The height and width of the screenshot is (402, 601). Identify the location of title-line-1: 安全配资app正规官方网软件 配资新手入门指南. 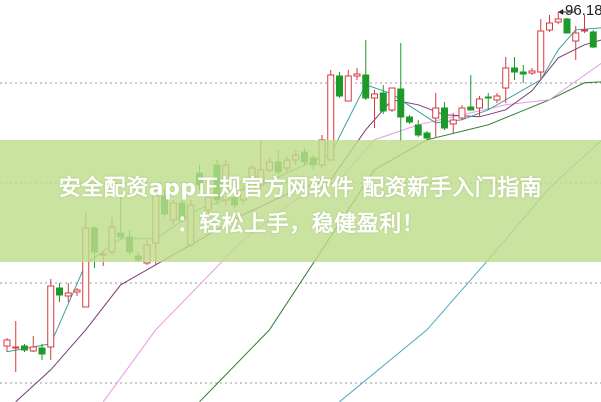
(300, 188).